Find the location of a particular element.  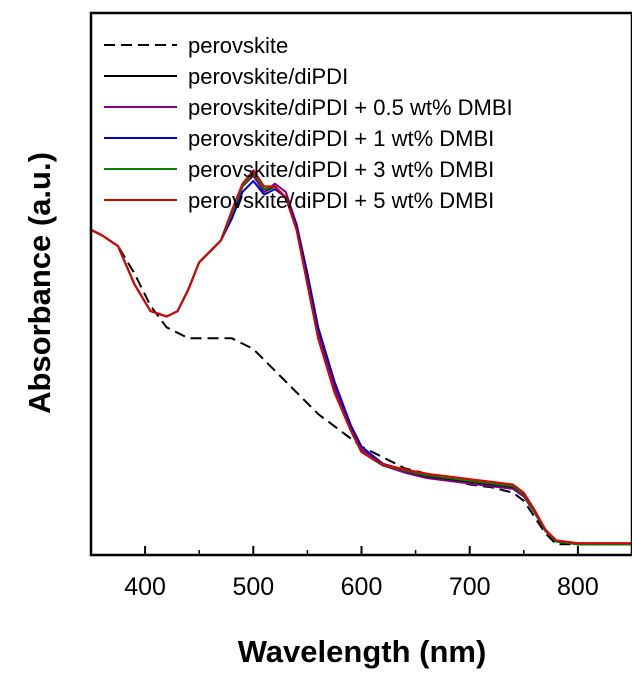

legend-entry-perovskite: perovskite is located at coordinates (196, 45).